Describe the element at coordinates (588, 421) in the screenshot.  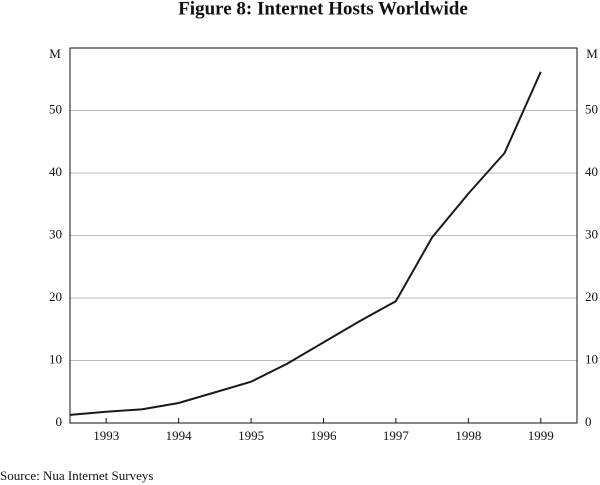
I see `y2-tick-label: 0` at that location.